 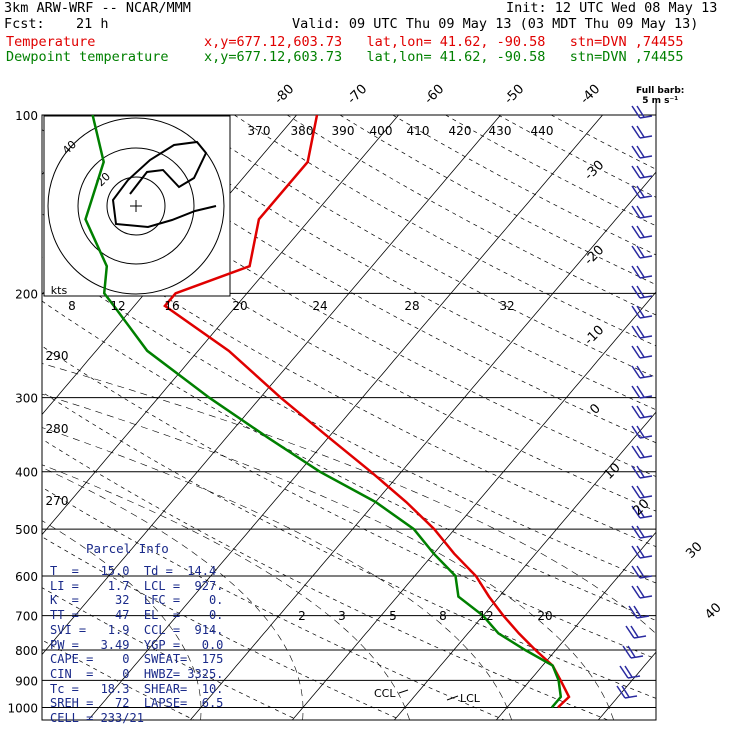 I want to click on model-title: 3km ARW-WRF -- NCAR/MMM, so click(x=97, y=8).